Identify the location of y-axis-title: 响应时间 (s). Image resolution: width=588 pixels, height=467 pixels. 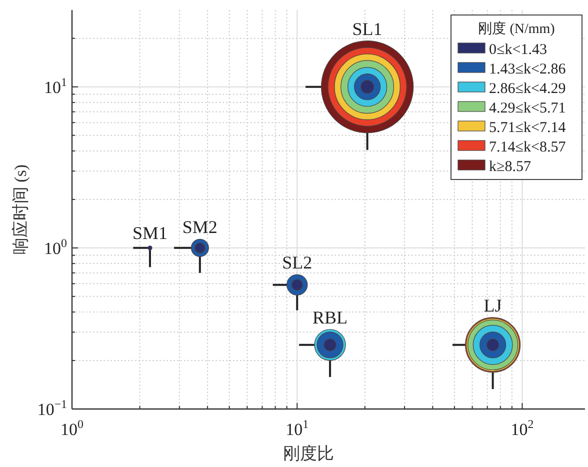
(20, 209).